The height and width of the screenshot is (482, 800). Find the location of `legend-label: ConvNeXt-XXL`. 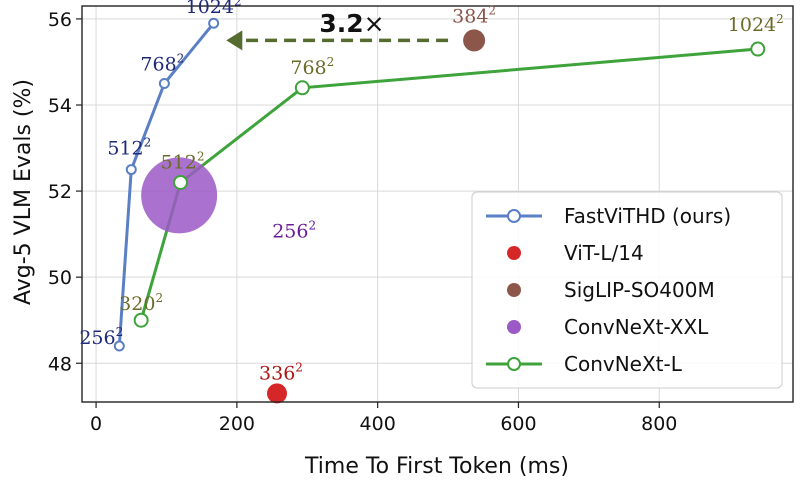

legend-label: ConvNeXt-XXL is located at coordinates (636, 327).